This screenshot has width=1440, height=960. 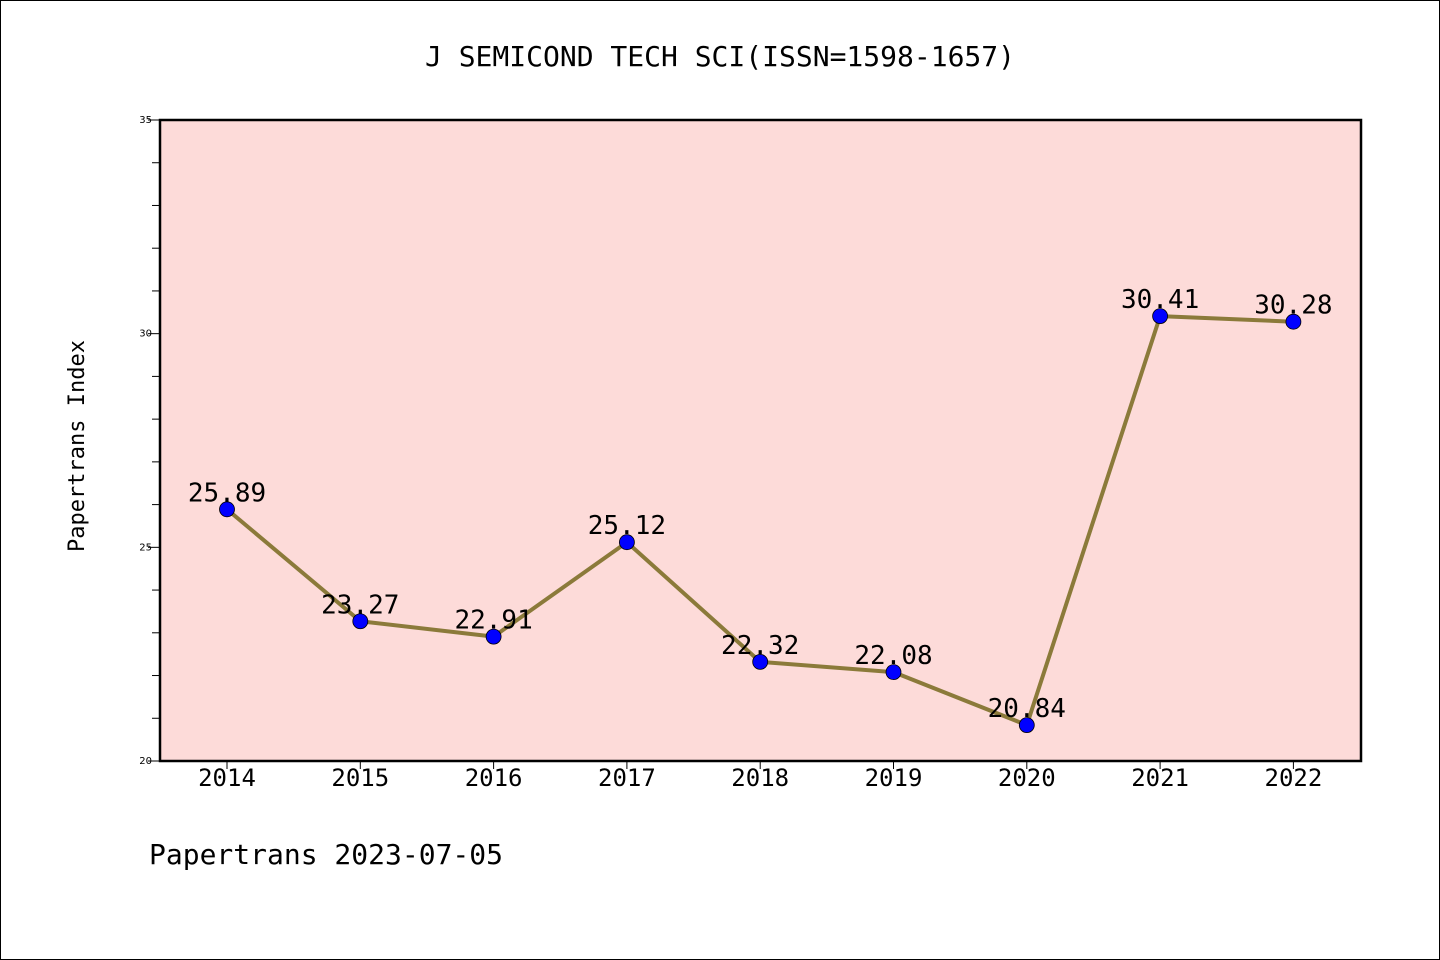 I want to click on x-tick-label: 2019, so click(x=894, y=778).